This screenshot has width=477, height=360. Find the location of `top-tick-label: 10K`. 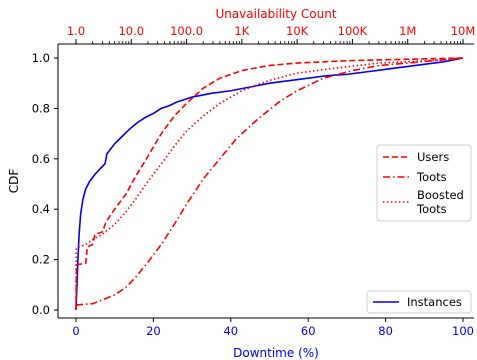

top-tick-label: 10K is located at coordinates (297, 31).